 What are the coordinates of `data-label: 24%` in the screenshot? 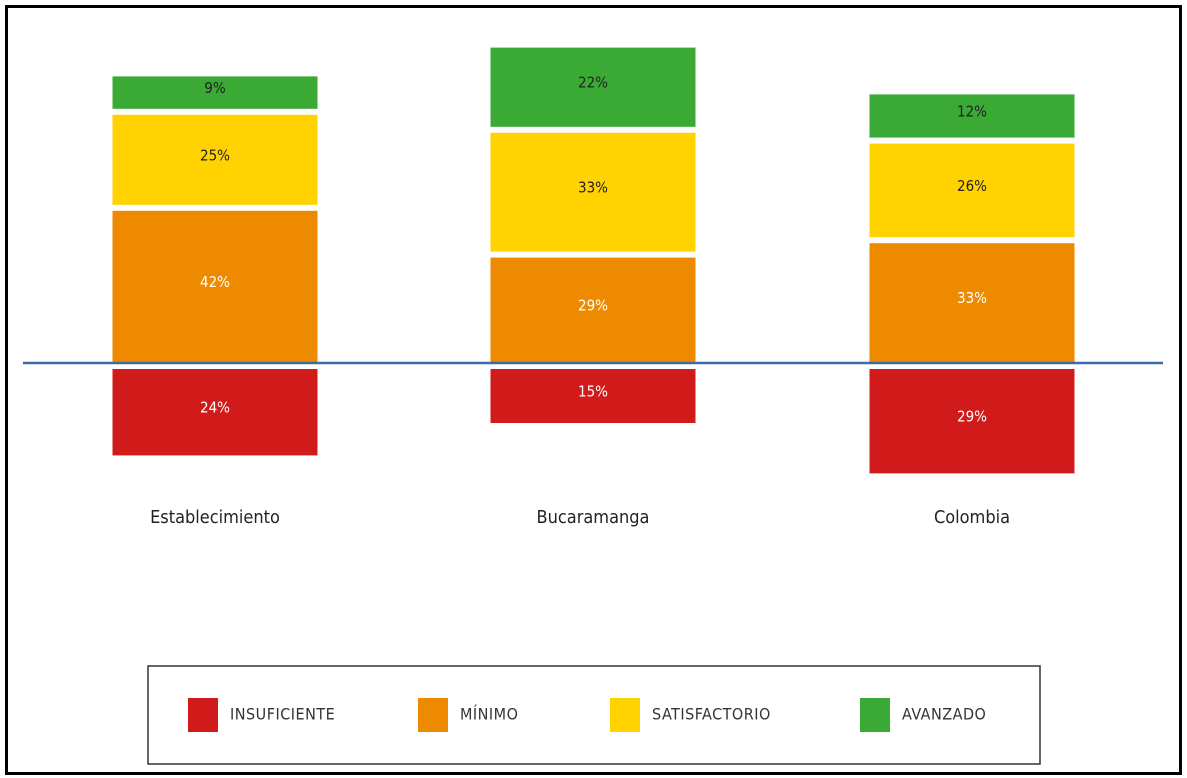 It's located at (215, 408).